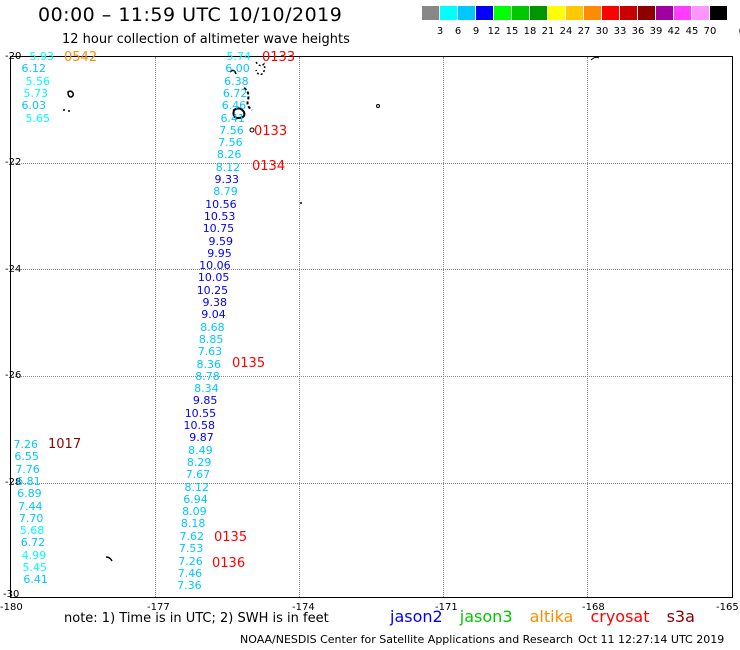 The height and width of the screenshot is (650, 740). Describe the element at coordinates (205, 401) in the screenshot. I see `wave-height-value: 9.85` at that location.